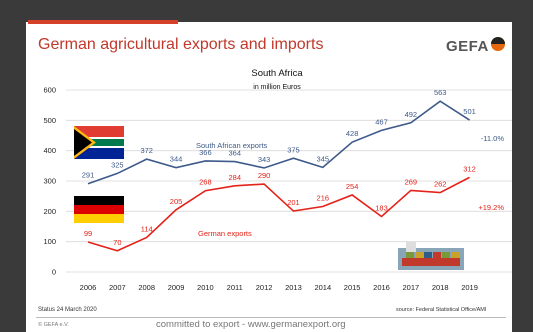 Image resolution: width=533 pixels, height=332 pixels. Describe the element at coordinates (49, 90) in the screenshot. I see `y-tick-label: 600` at that location.